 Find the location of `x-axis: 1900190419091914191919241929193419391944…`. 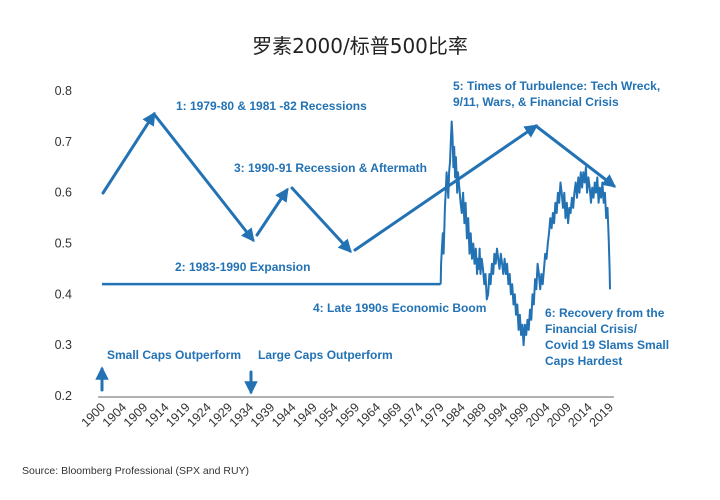

x-axis: 1900190419091914191919241929193419391944… is located at coordinates (348, 415).